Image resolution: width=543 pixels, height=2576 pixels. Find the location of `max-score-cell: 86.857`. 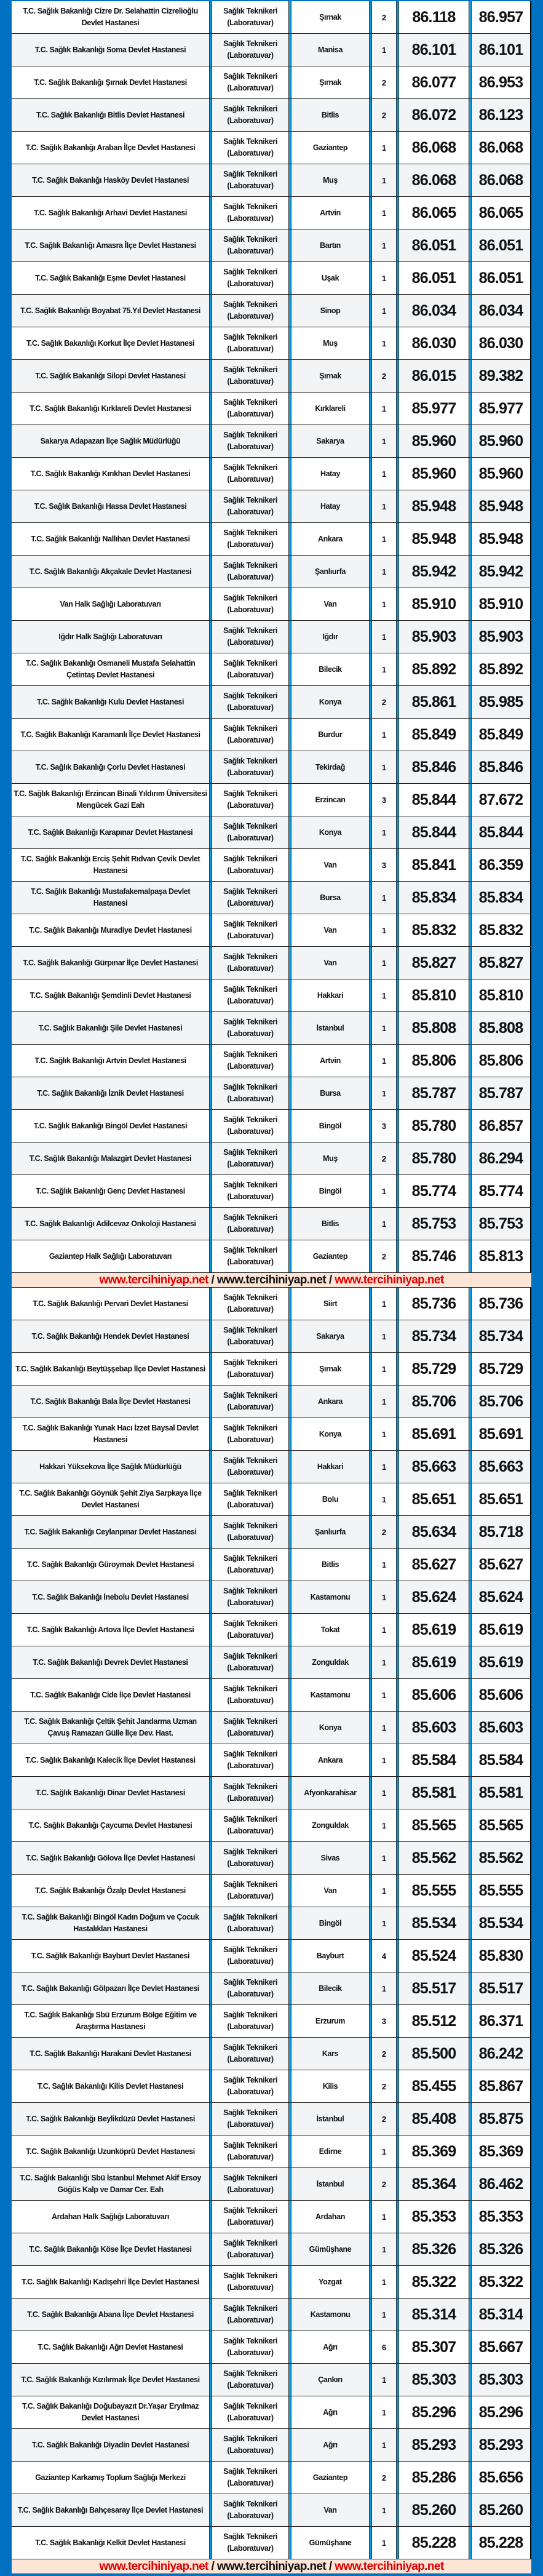

max-score-cell: 86.857 is located at coordinates (501, 1126).